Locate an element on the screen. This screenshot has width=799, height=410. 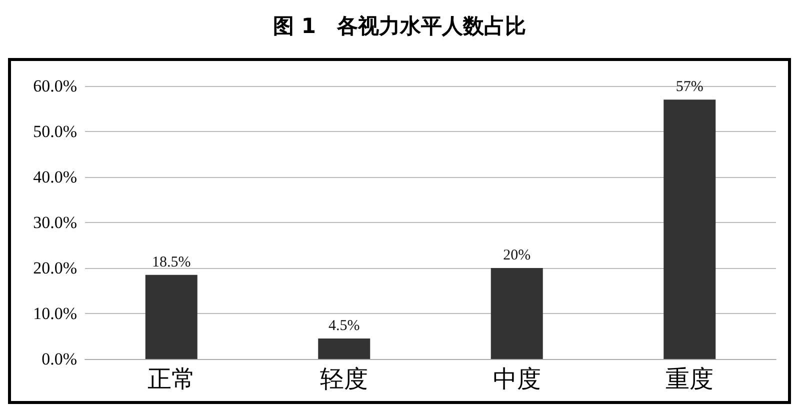
y-tick-label: 60.0% is located at coordinates (55, 86).